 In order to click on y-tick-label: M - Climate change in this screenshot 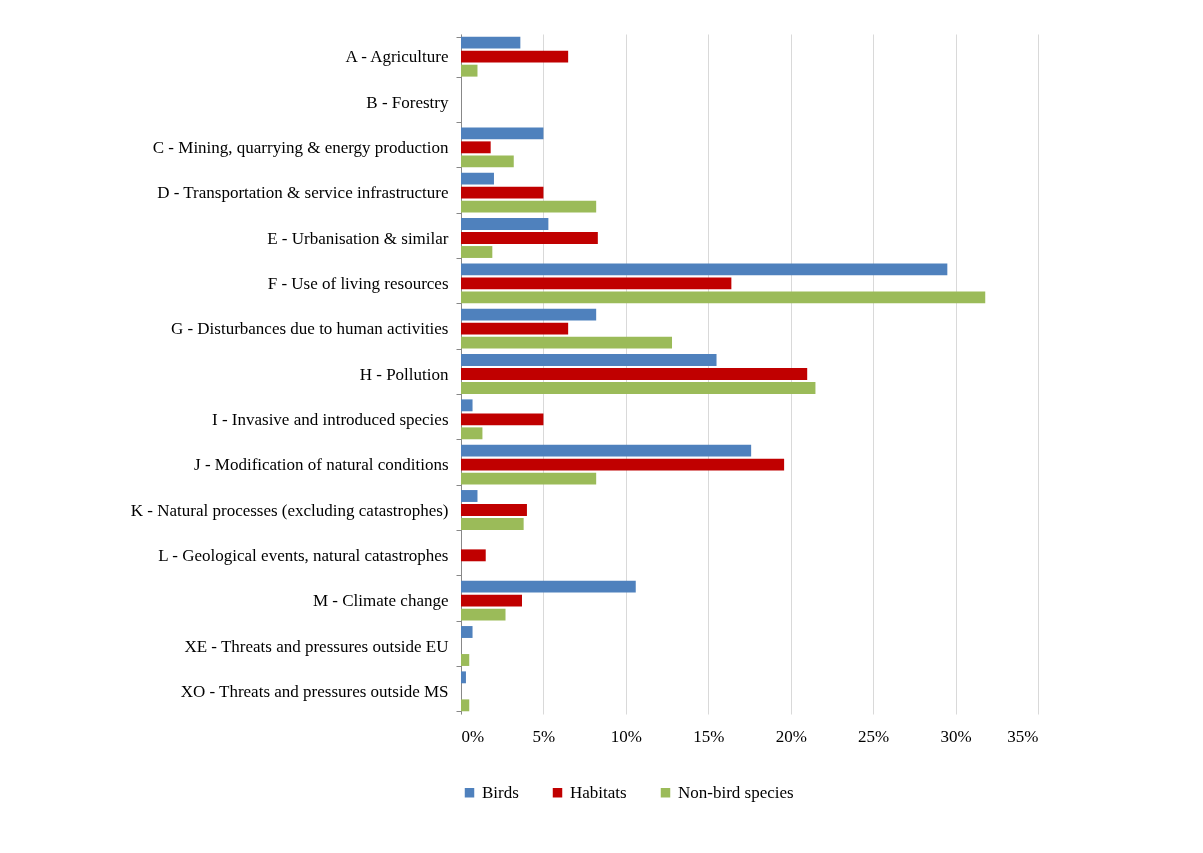, I will do `click(381, 601)`.